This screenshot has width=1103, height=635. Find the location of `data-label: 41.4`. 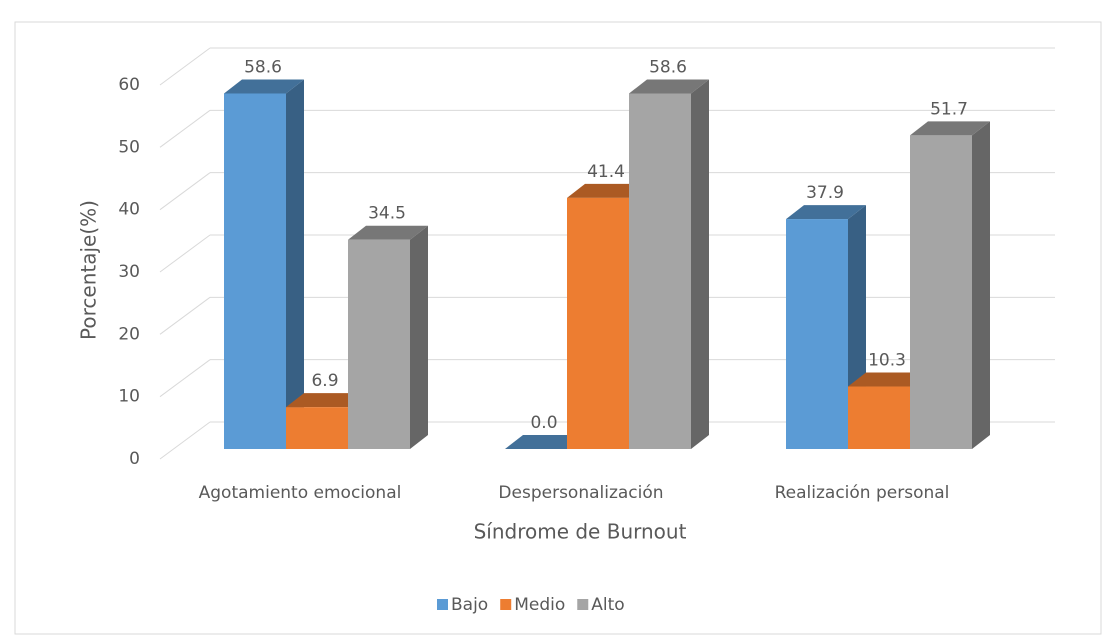

data-label: 41.4 is located at coordinates (606, 172).